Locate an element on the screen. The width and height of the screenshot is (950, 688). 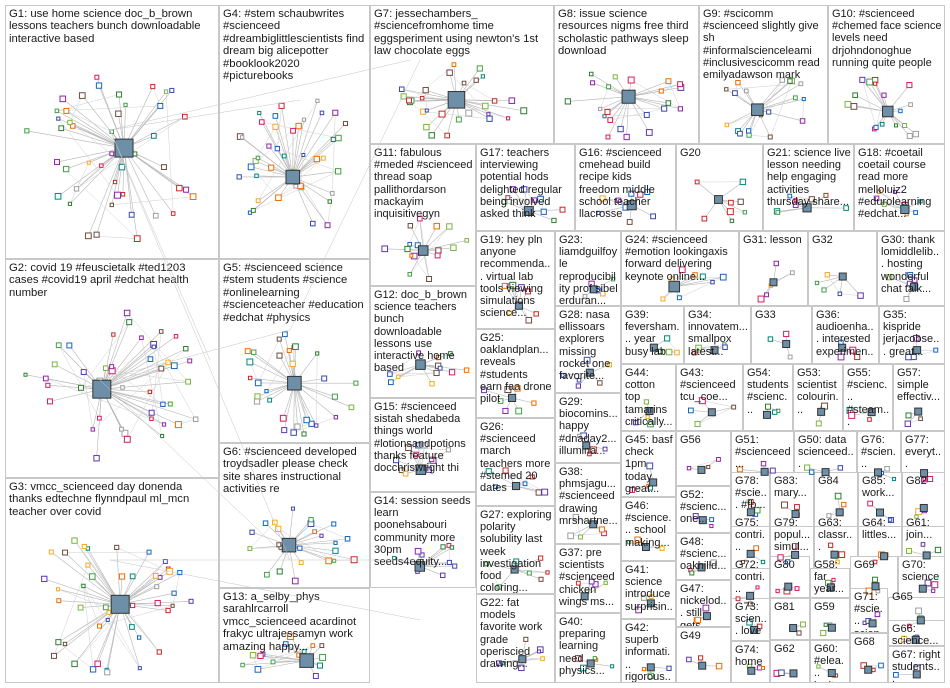
group-network-g39 is located at coordinates (664, 345).